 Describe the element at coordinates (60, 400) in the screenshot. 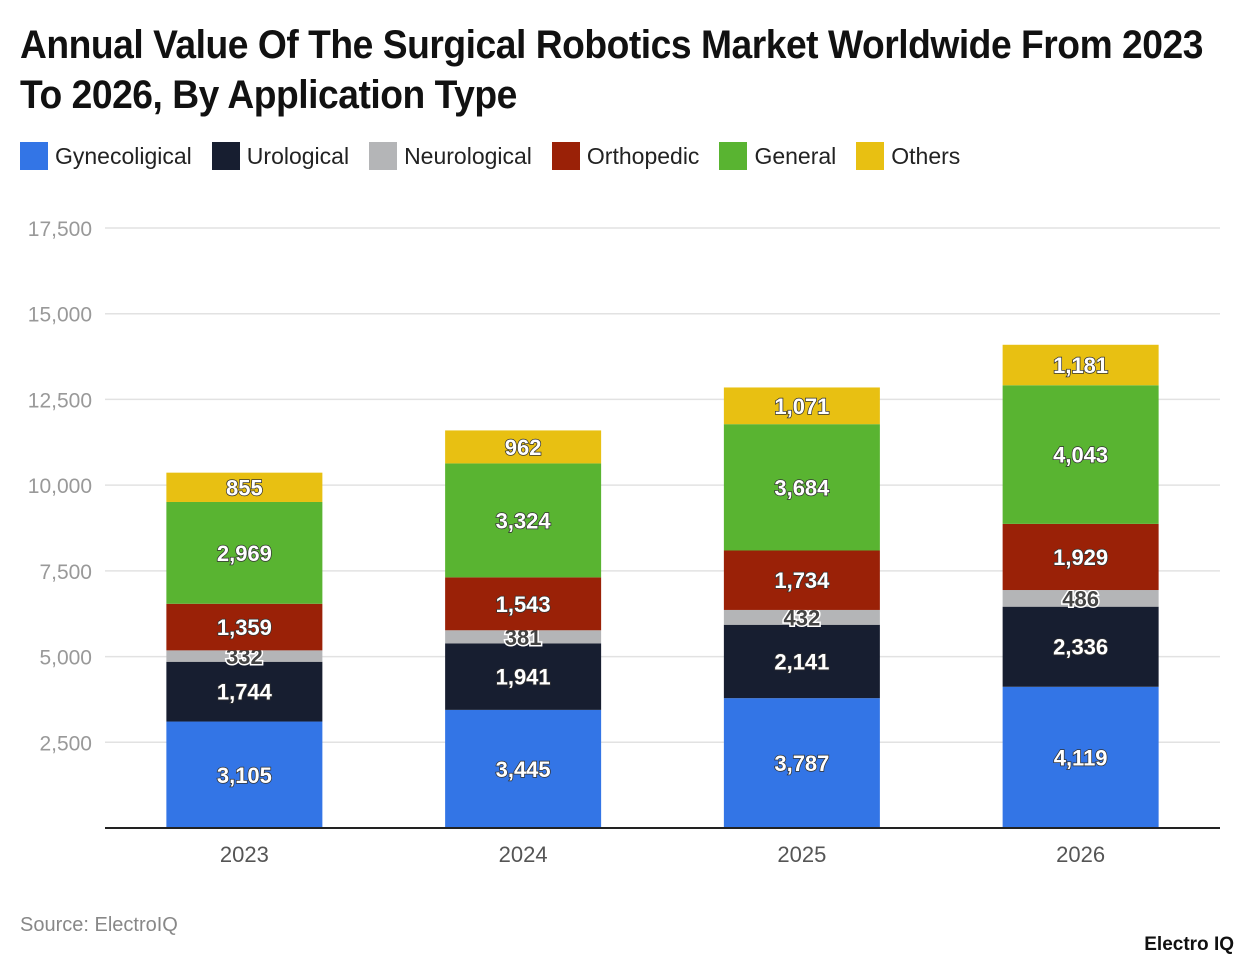

I see `y-tick-label: 12,500` at that location.